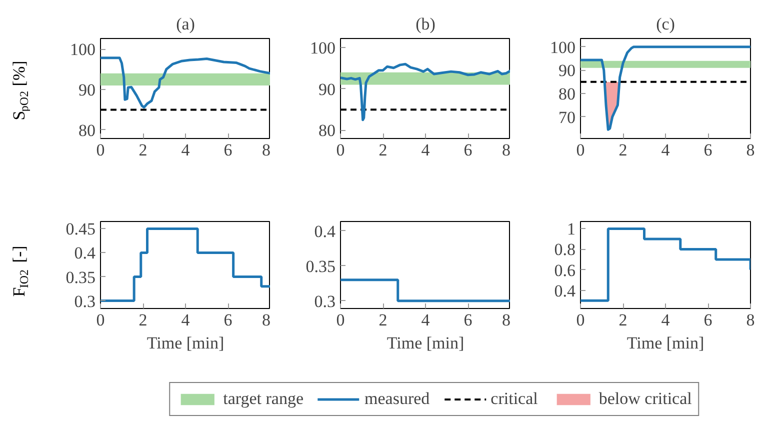 The width and height of the screenshot is (768, 430). What do you see at coordinates (565, 250) in the screenshot?
I see `y-tick-label: 0.8` at bounding box center [565, 250].